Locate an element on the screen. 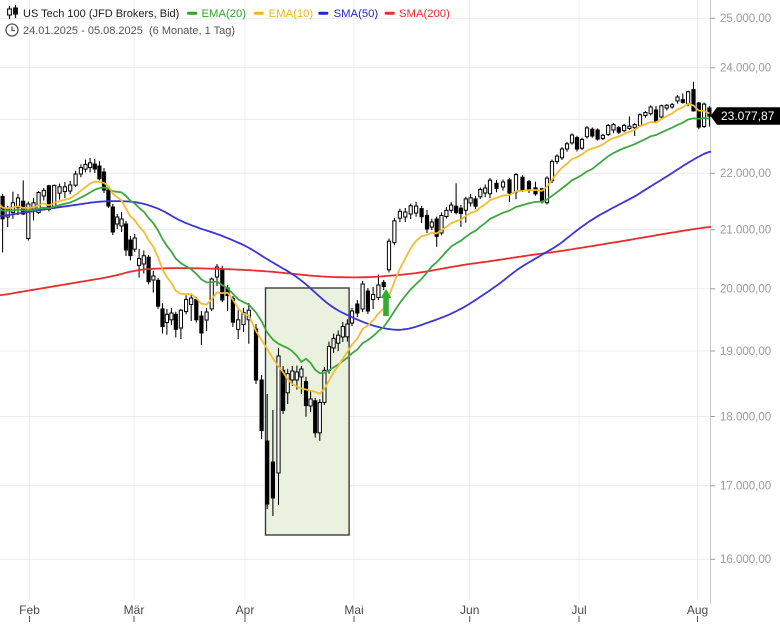 Image resolution: width=780 pixels, height=630 pixels. svg-text: Mai is located at coordinates (353, 610).